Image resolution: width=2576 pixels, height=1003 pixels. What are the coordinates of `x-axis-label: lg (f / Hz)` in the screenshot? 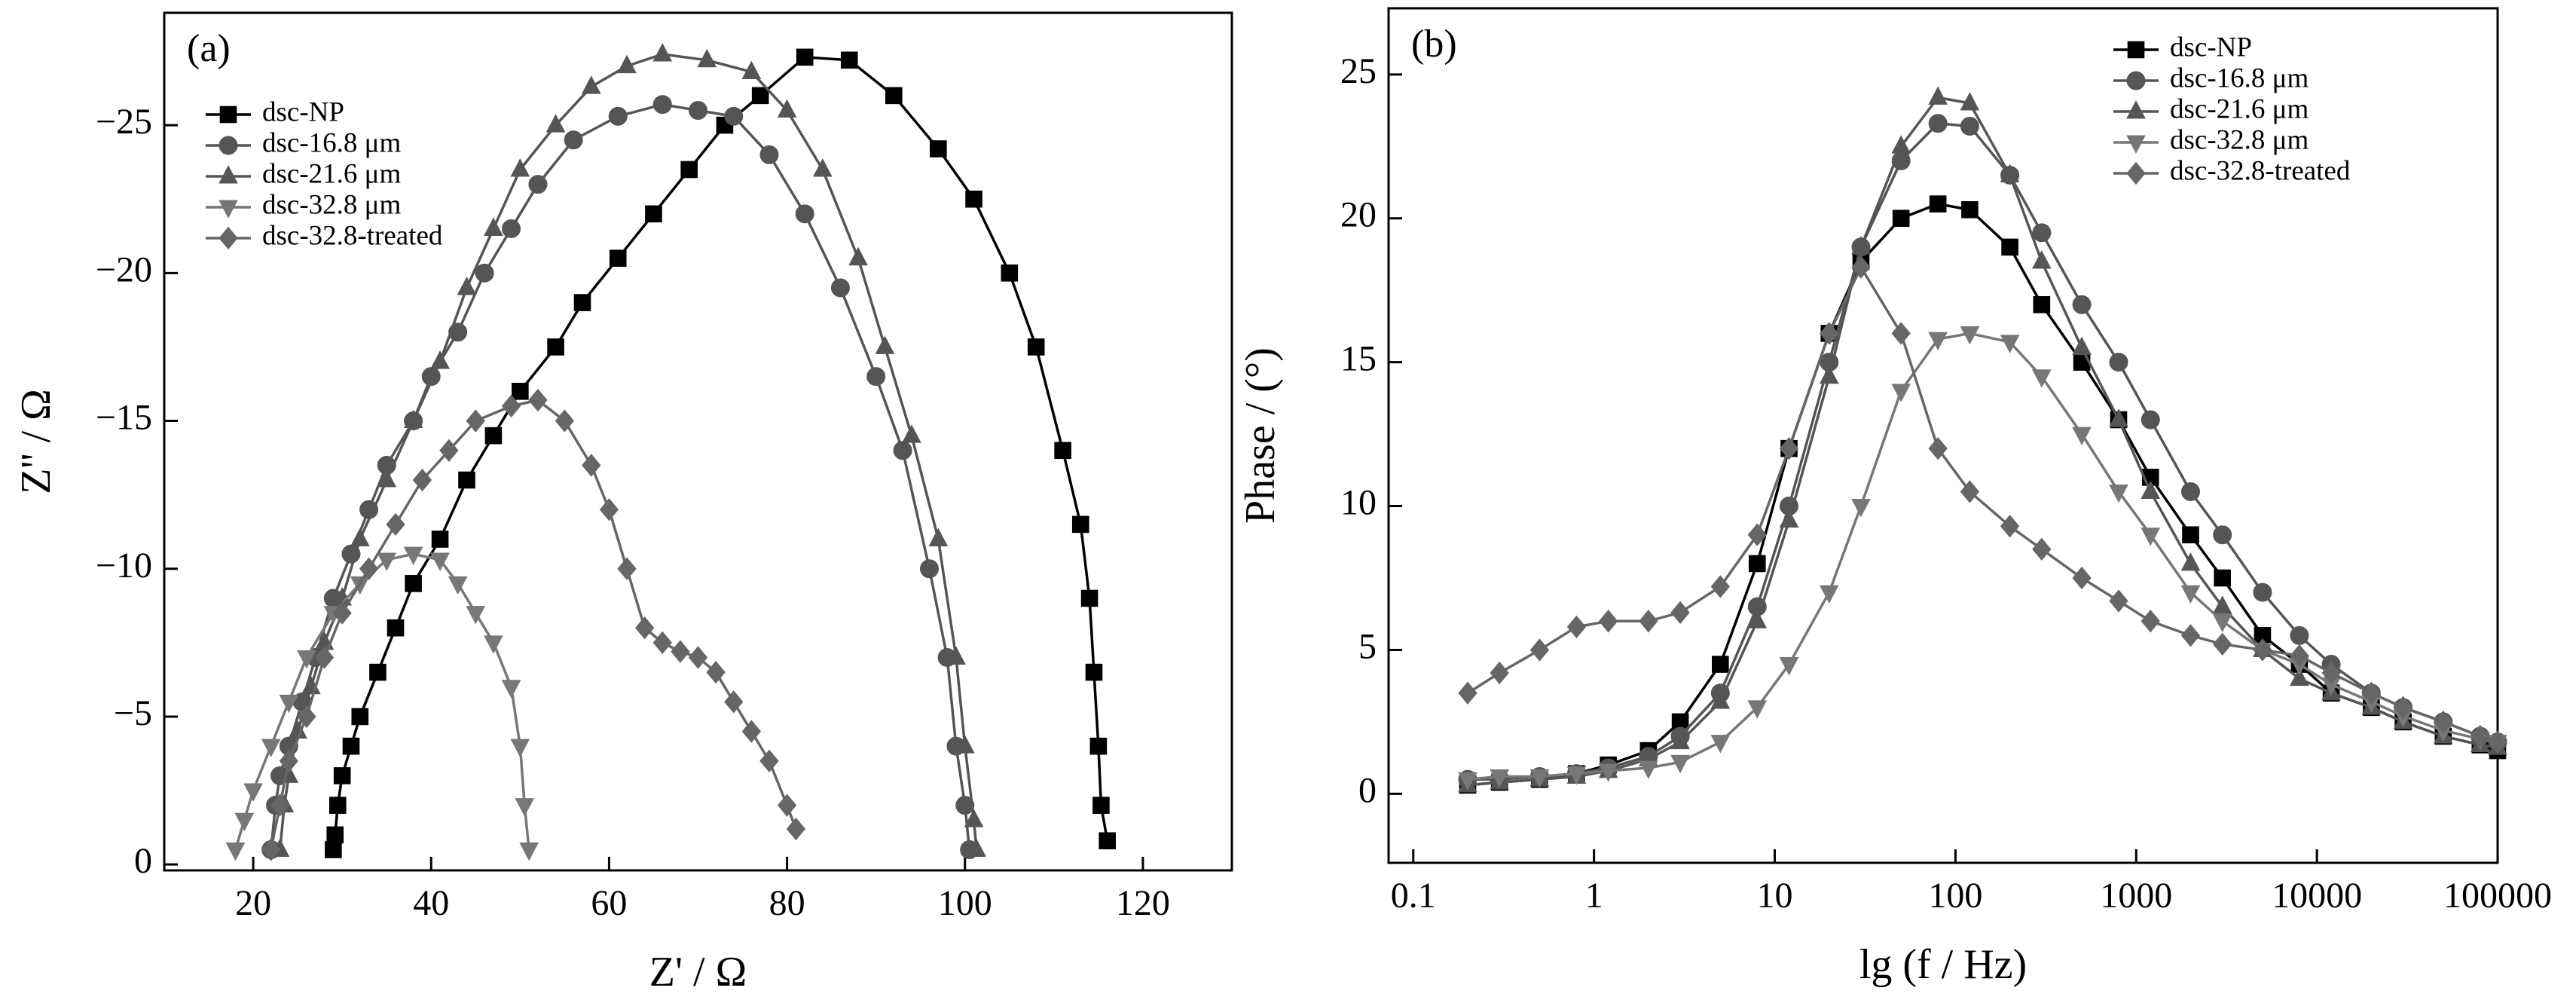 It's located at (1943, 965).